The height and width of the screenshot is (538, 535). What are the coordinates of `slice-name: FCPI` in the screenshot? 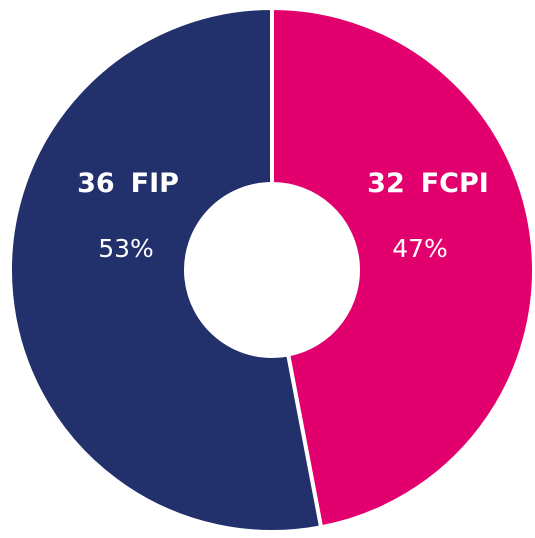 It's located at (455, 183).